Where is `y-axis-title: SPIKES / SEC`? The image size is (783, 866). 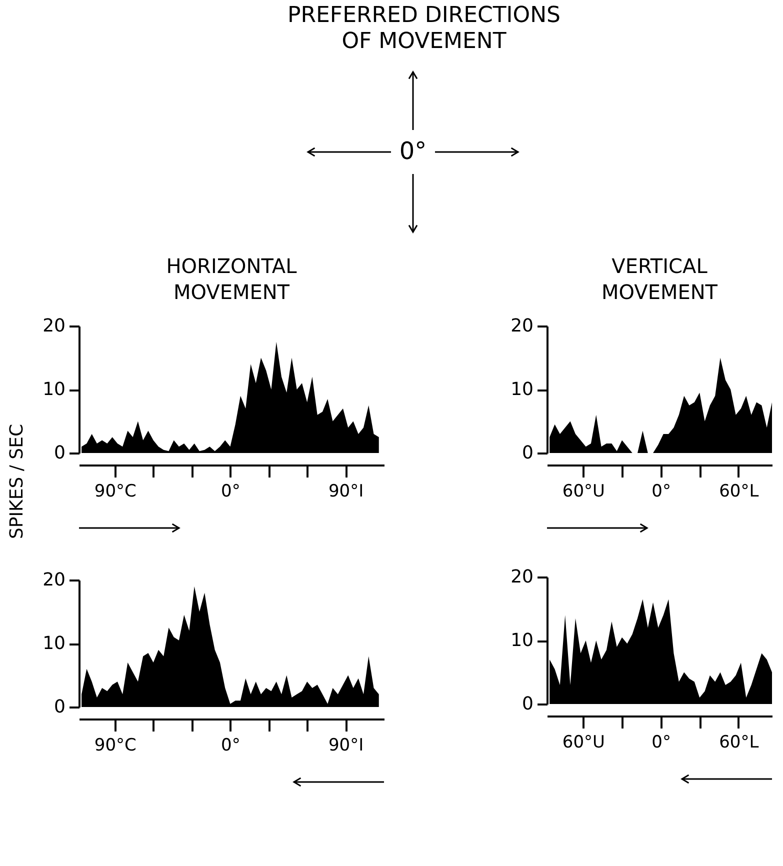 y-axis-title: SPIKES / SEC is located at coordinates (17, 482).